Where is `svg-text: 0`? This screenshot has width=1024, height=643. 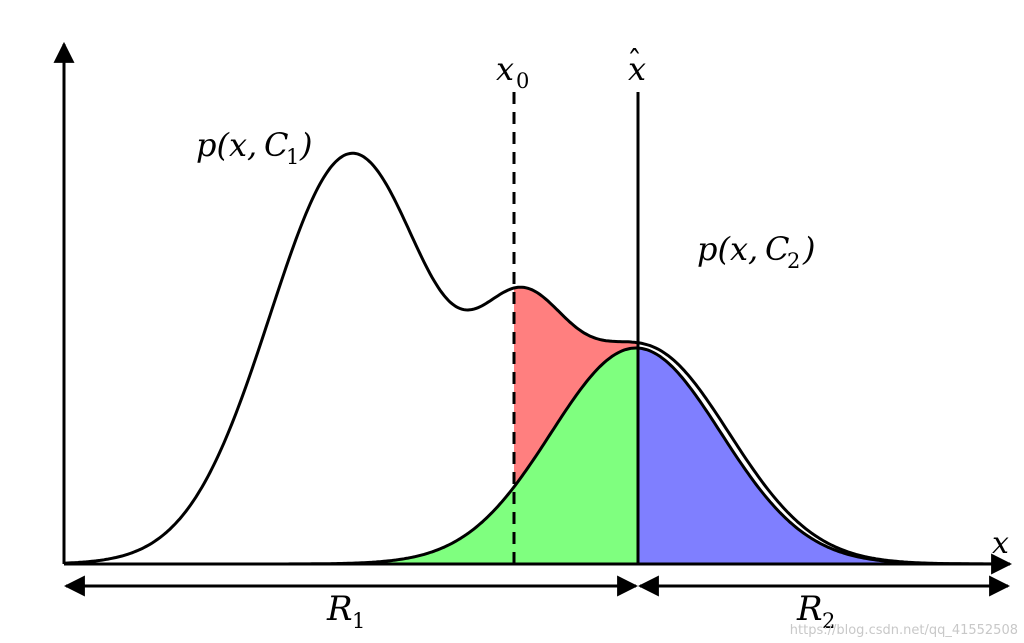 svg-text: 0 is located at coordinates (522, 81).